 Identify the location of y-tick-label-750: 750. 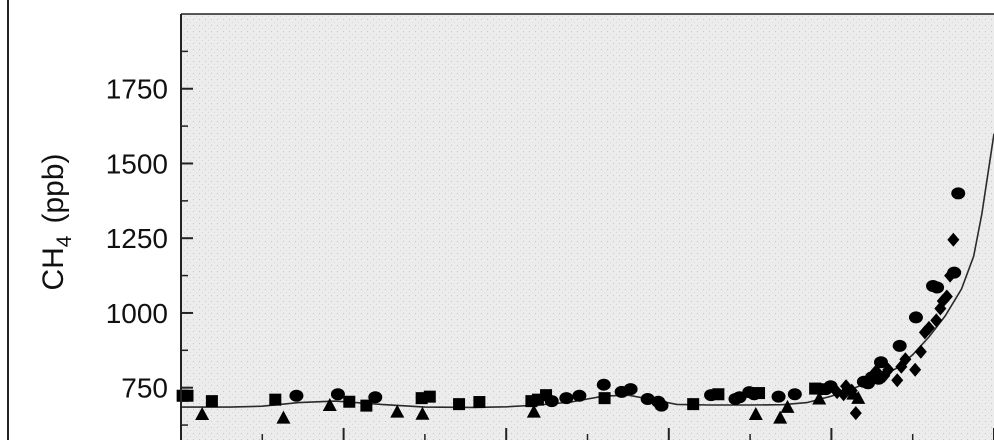
(144, 388).